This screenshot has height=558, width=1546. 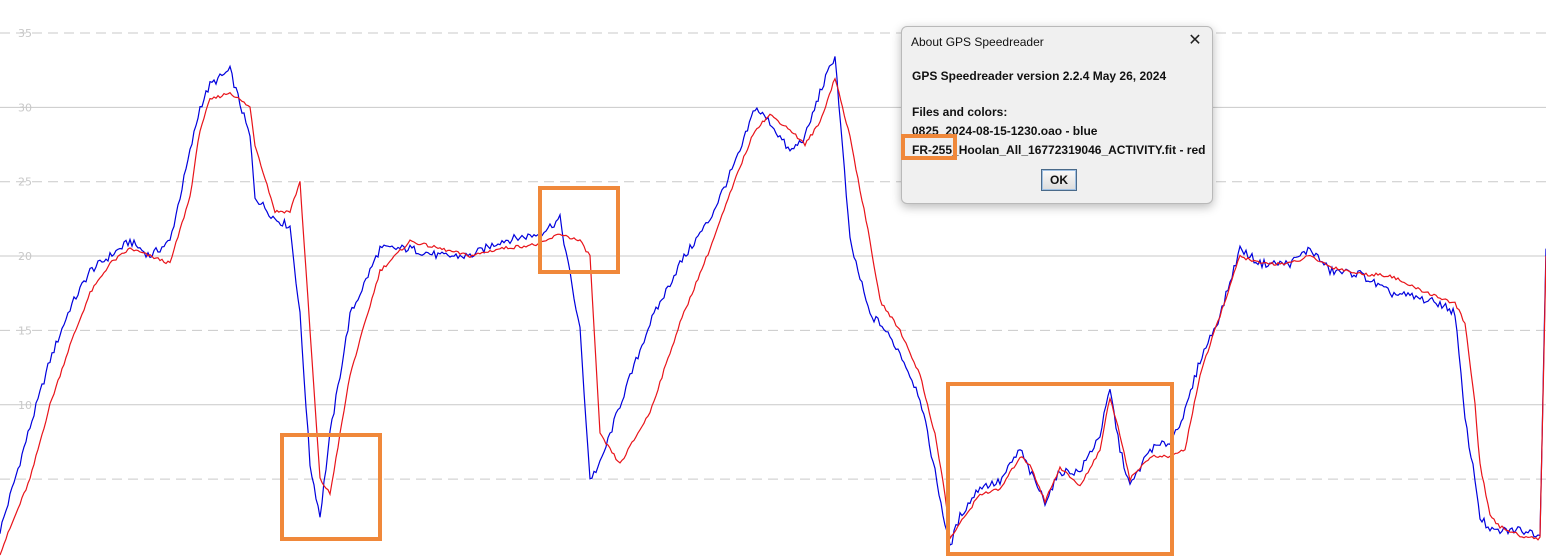 I want to click on y-tick-label: 30, so click(x=25, y=107).